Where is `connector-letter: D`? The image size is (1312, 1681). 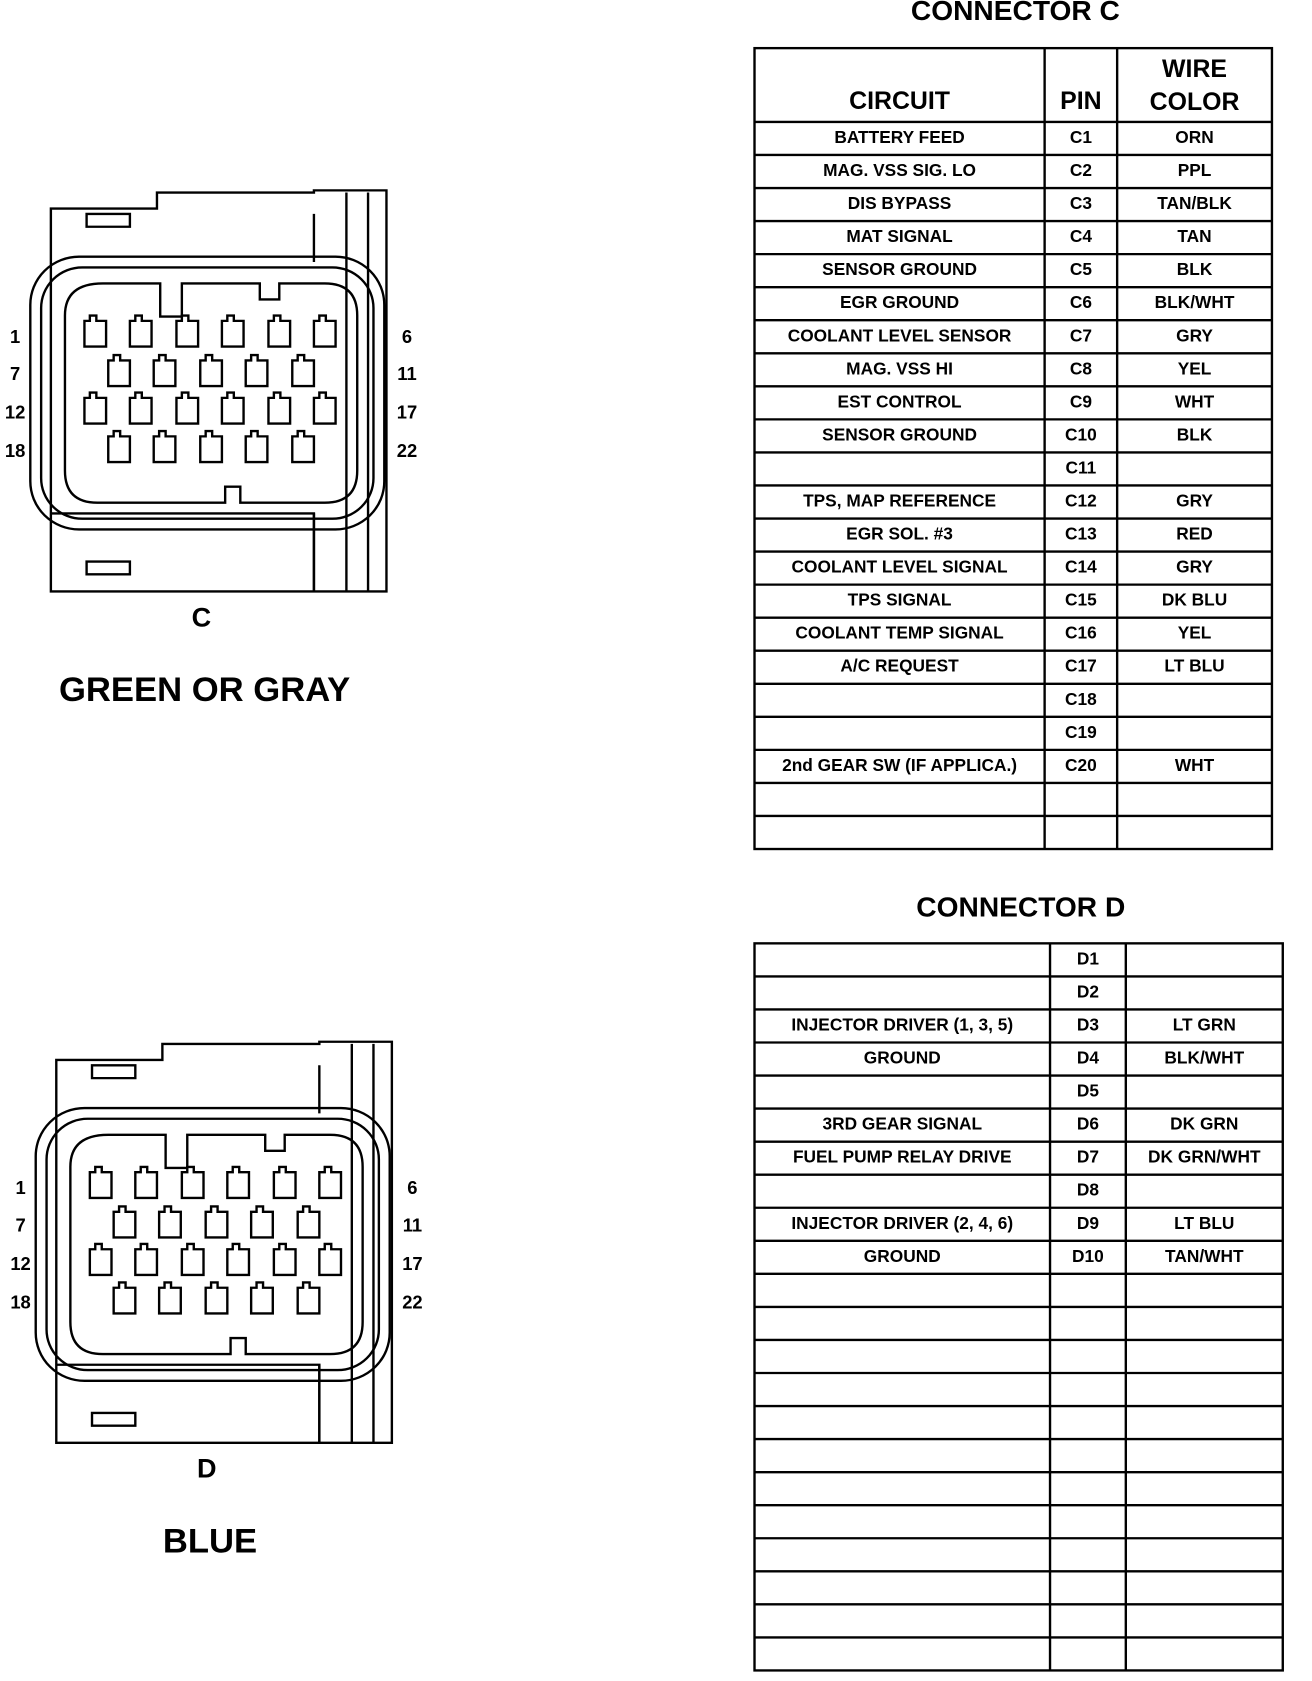
connector-letter: D is located at coordinates (207, 1469).